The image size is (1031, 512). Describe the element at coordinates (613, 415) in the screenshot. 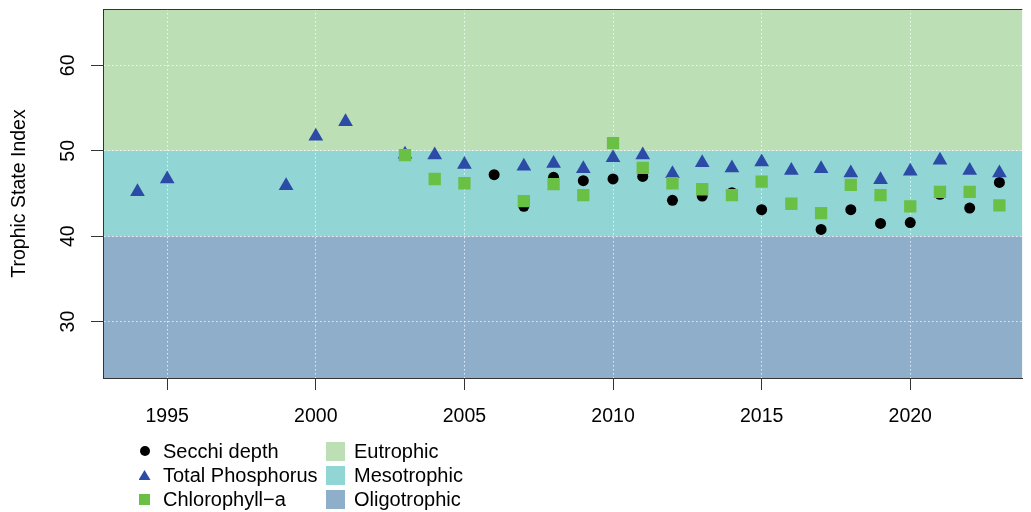

I see `x-tick-label: 2010` at that location.